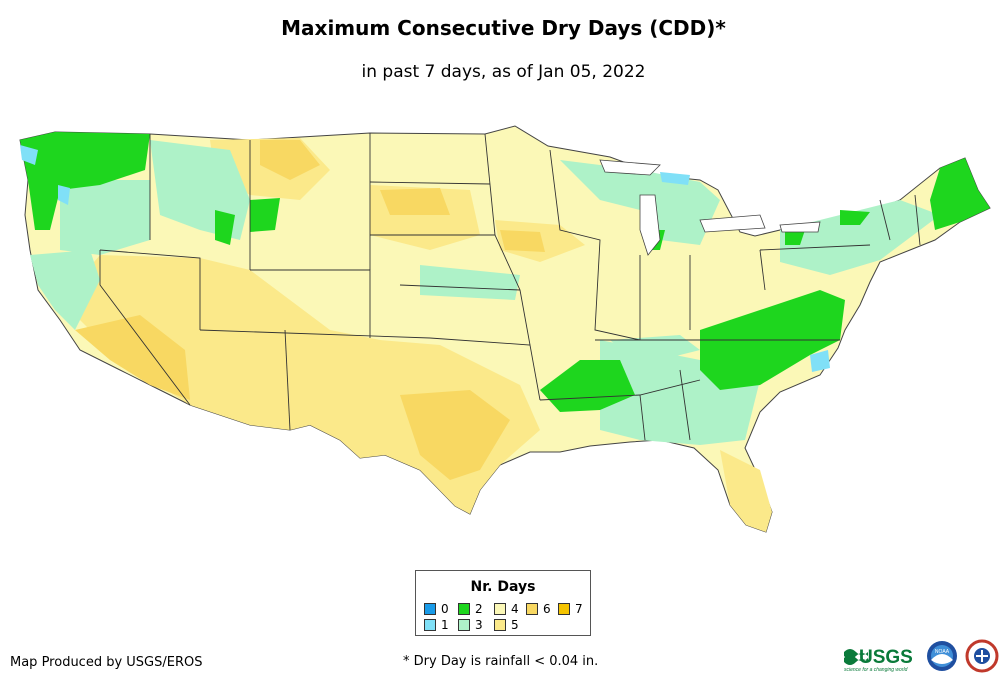  Describe the element at coordinates (501, 661) in the screenshot. I see `footnote: * Dry Day is rainfall < 0.04 in.` at that location.